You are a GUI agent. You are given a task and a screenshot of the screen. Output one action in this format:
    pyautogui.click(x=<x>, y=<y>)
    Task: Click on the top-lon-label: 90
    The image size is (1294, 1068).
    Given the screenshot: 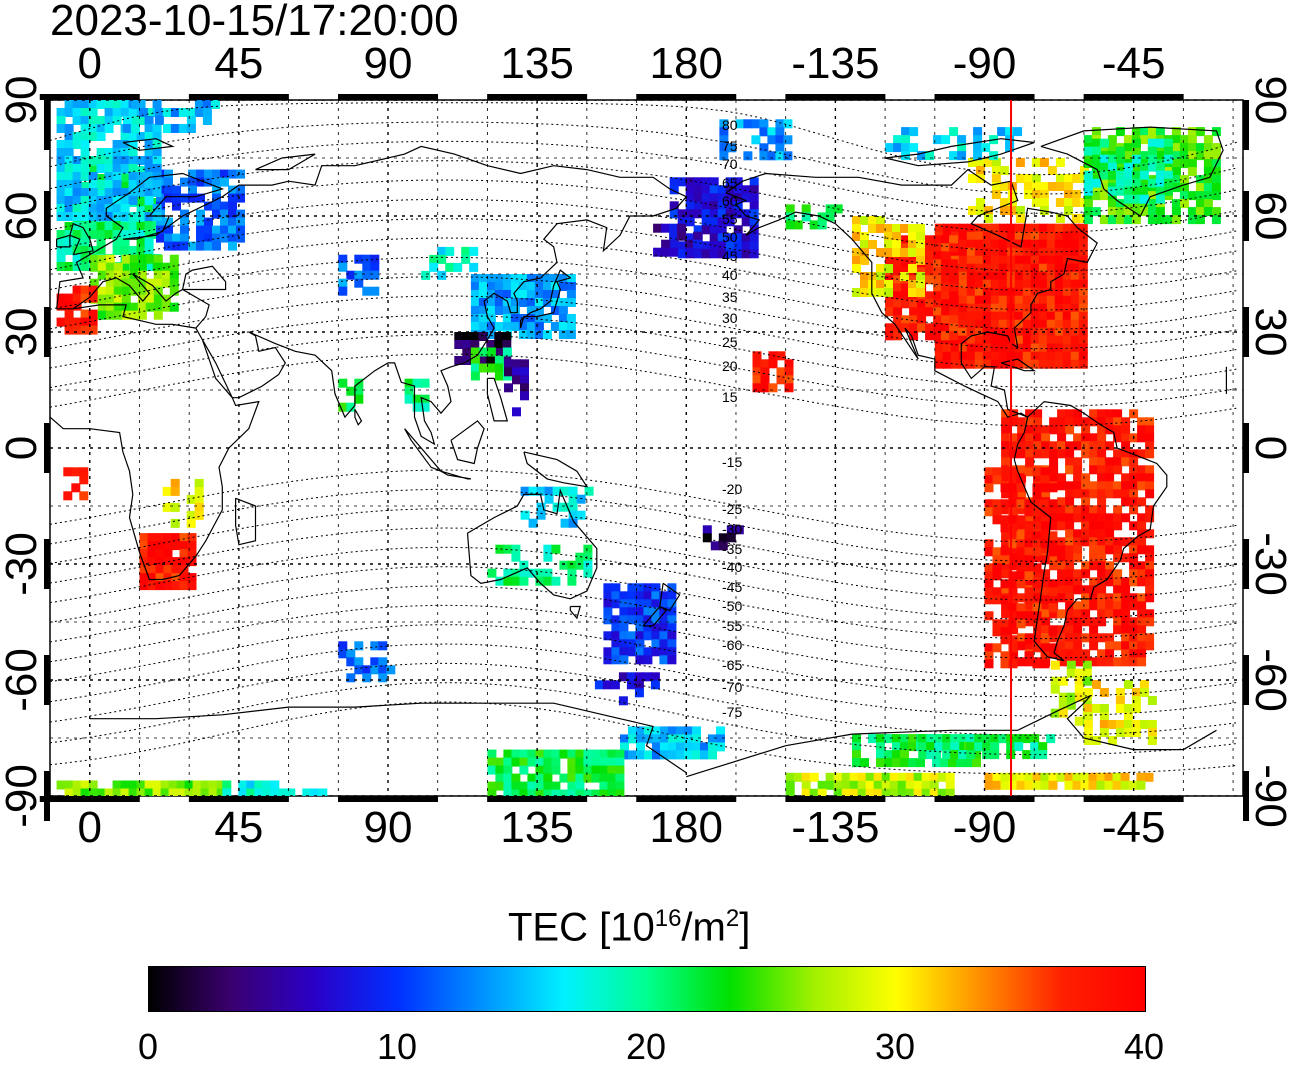 What is the action you would take?
    pyautogui.click(x=388, y=63)
    